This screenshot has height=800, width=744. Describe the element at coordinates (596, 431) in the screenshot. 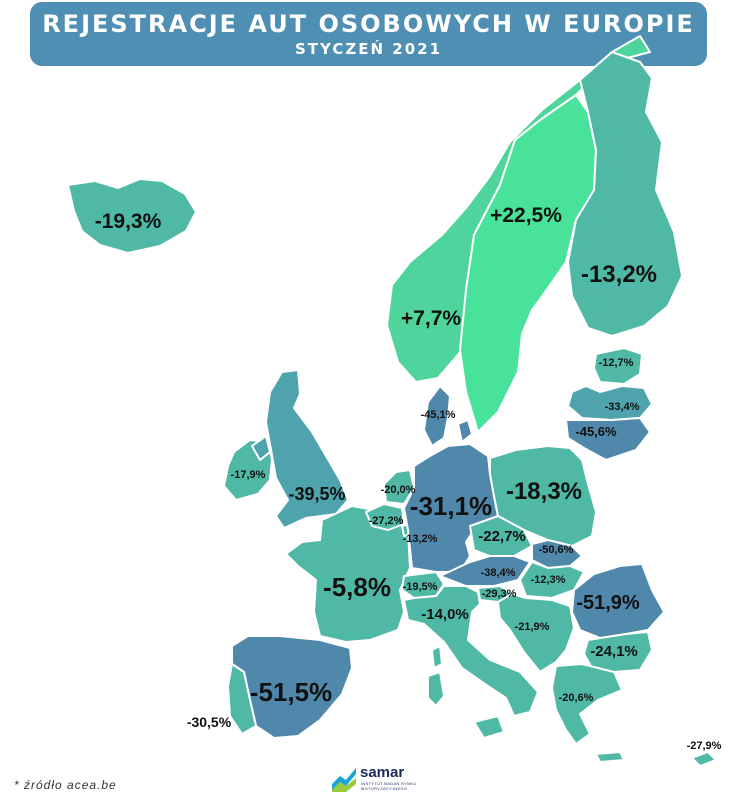

I see `label-lithuania: -45,6%` at that location.